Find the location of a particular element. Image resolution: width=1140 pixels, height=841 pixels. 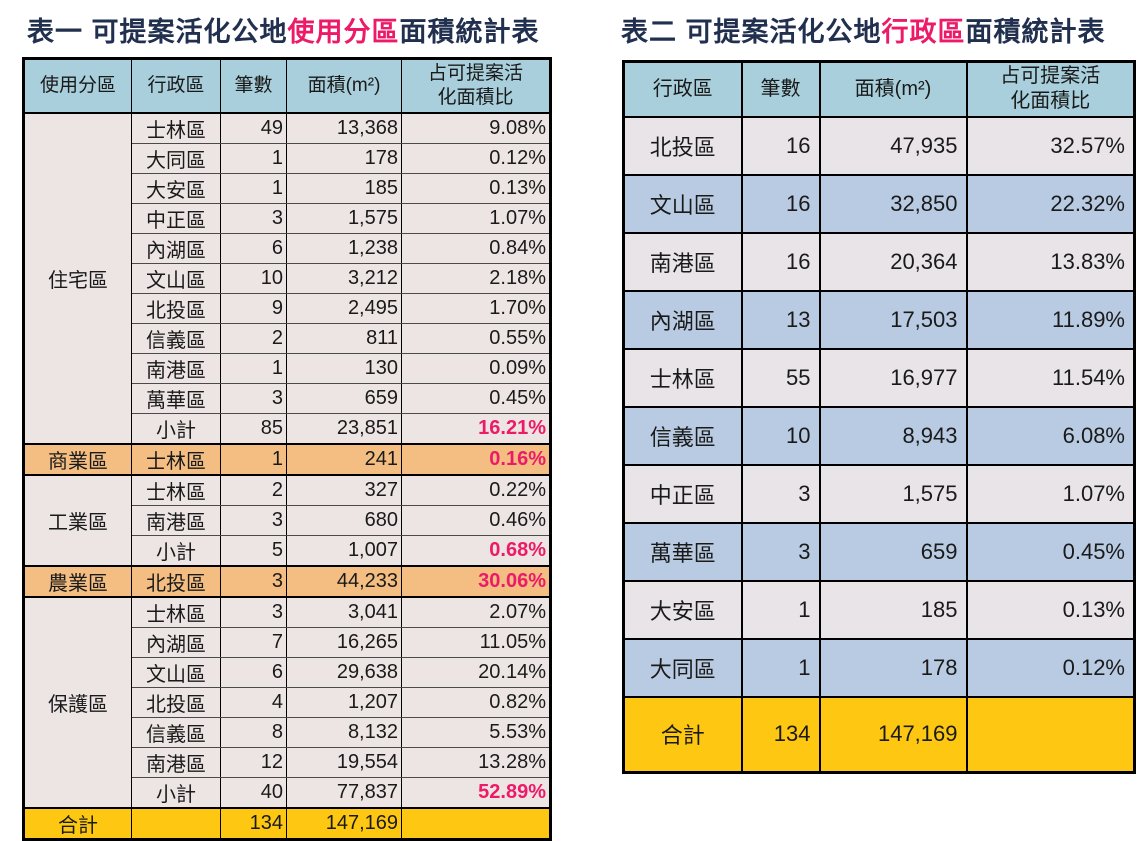

percentage-cell: 32.57% is located at coordinates (1050, 145).